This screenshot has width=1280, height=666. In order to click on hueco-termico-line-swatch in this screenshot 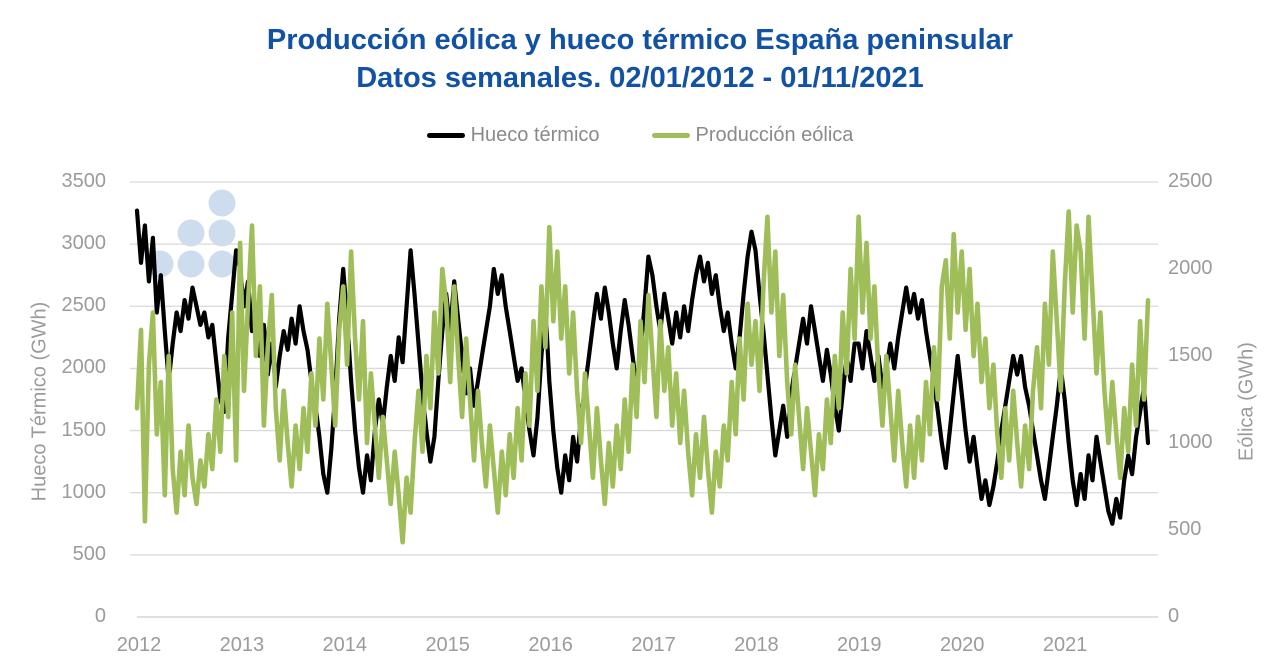, I will do `click(445, 135)`.